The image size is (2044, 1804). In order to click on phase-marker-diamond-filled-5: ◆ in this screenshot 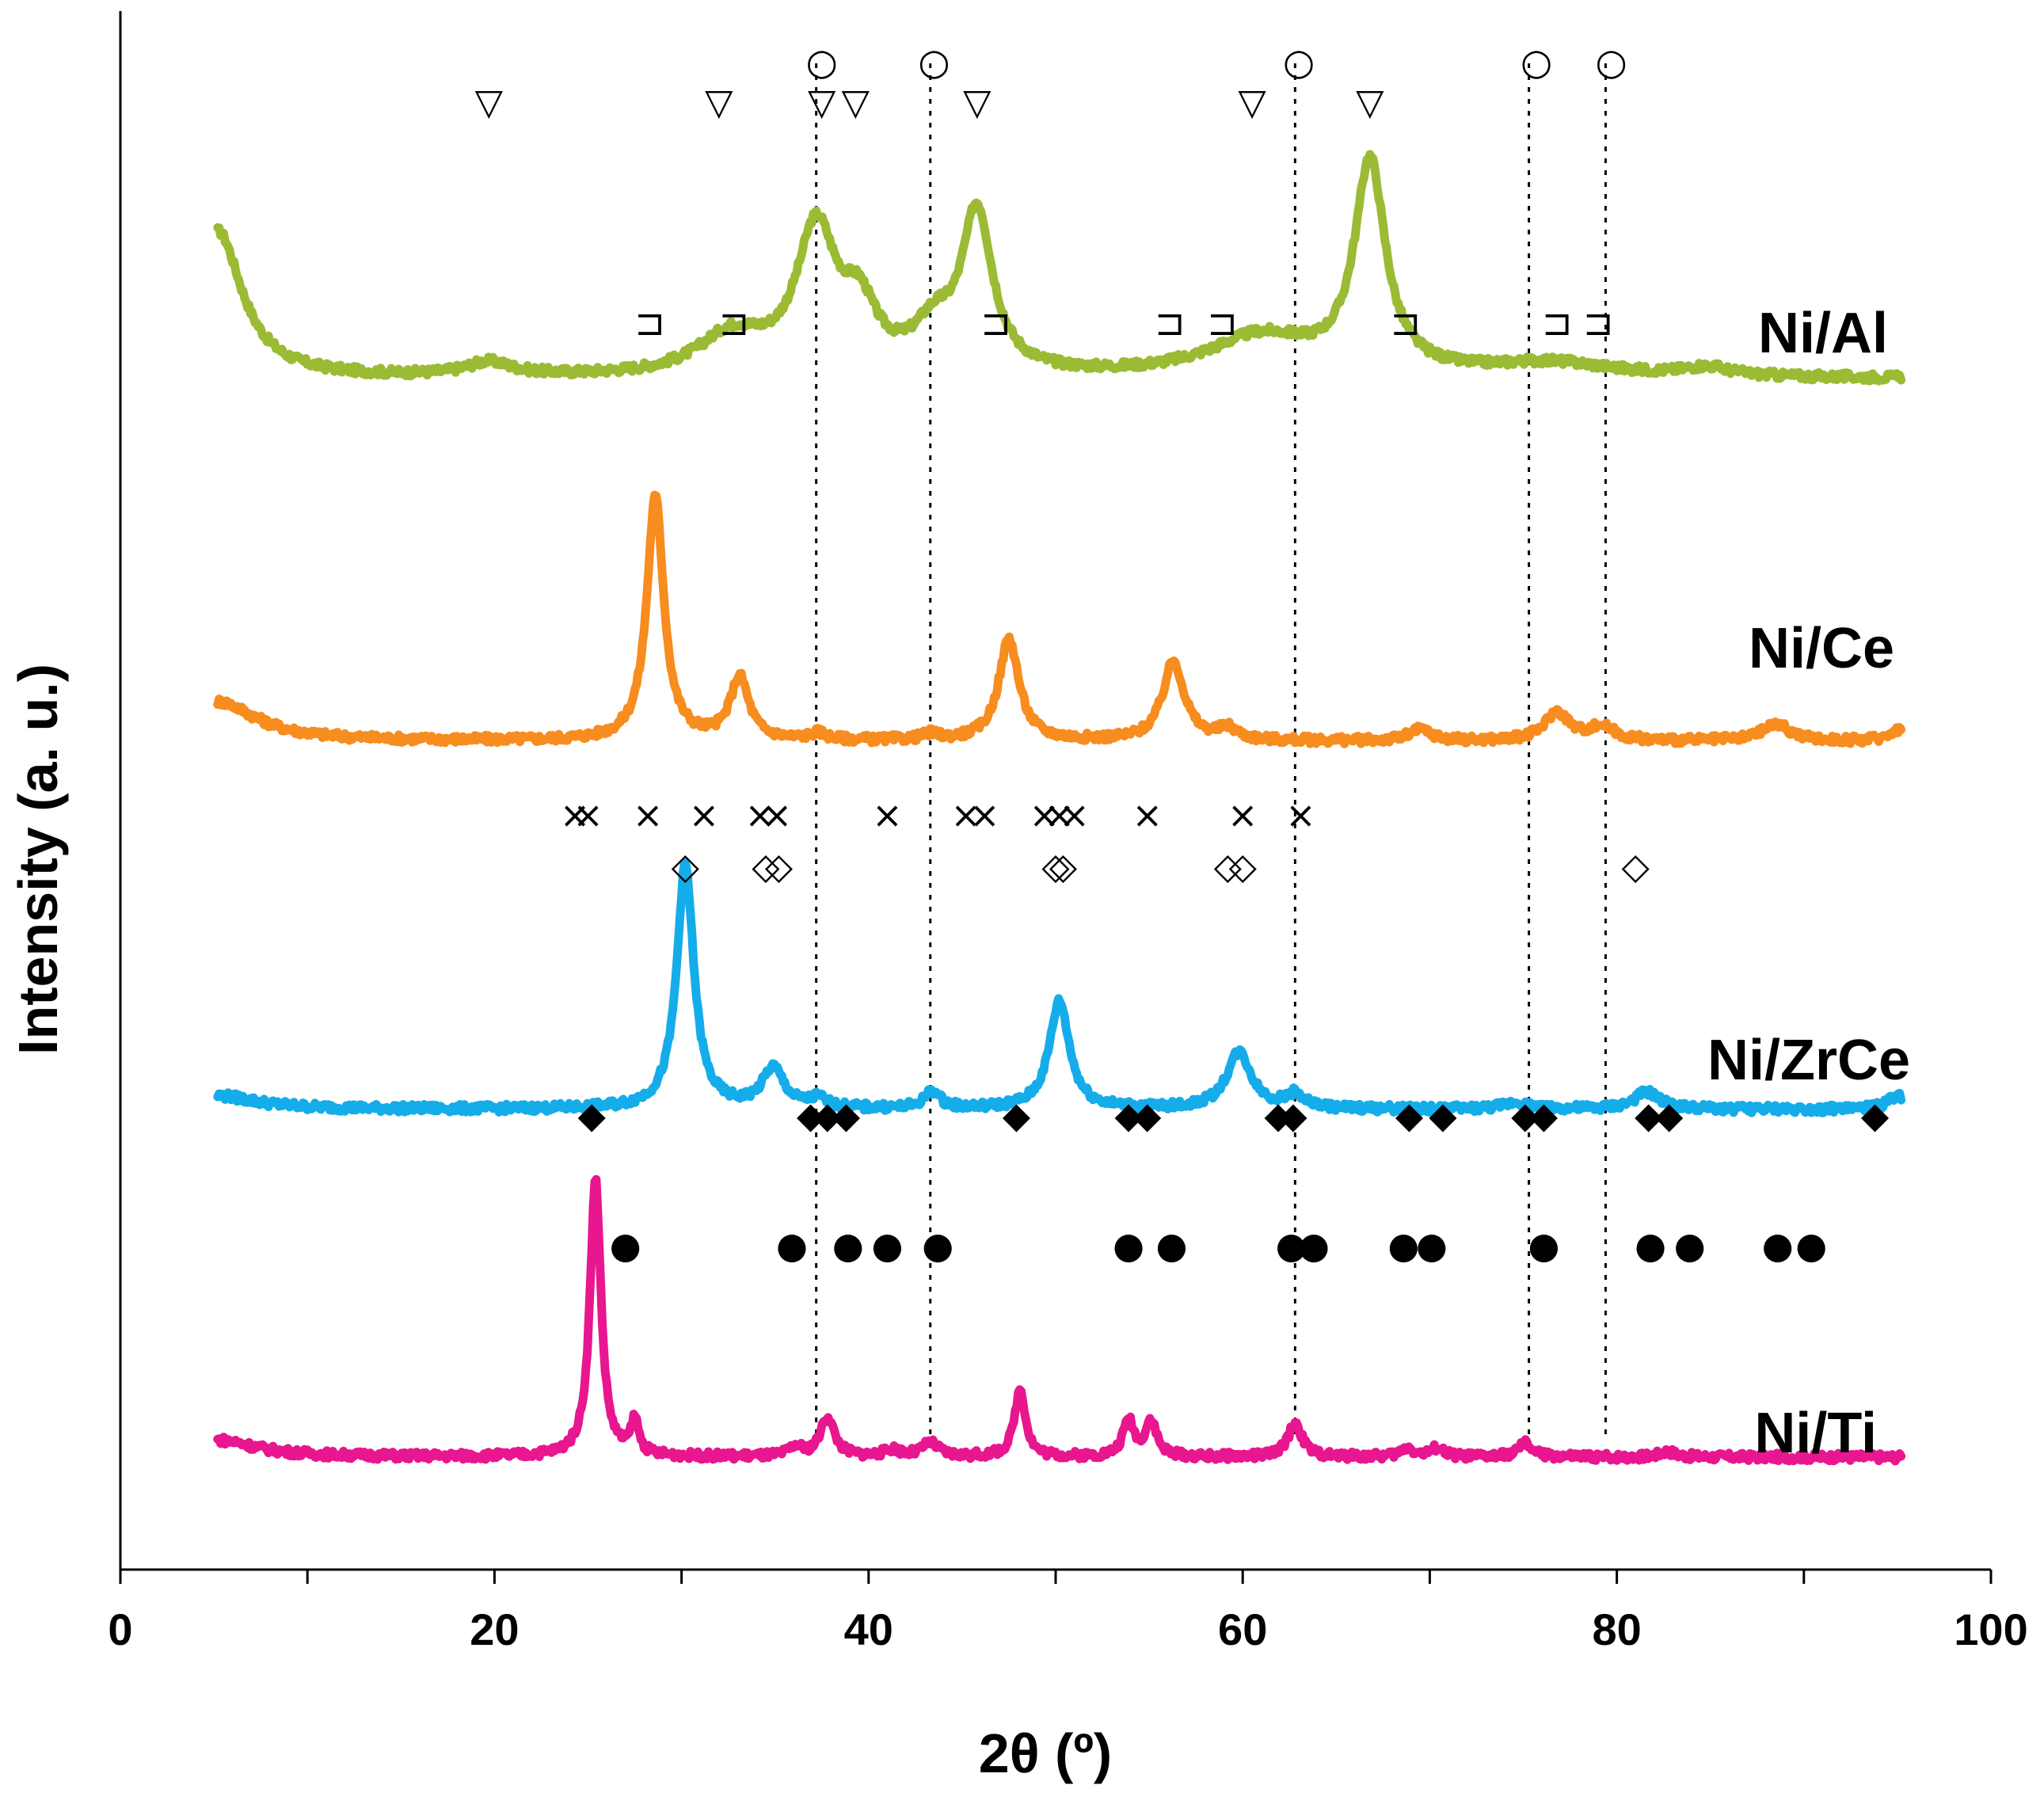, I will do `click(1129, 1115)`.